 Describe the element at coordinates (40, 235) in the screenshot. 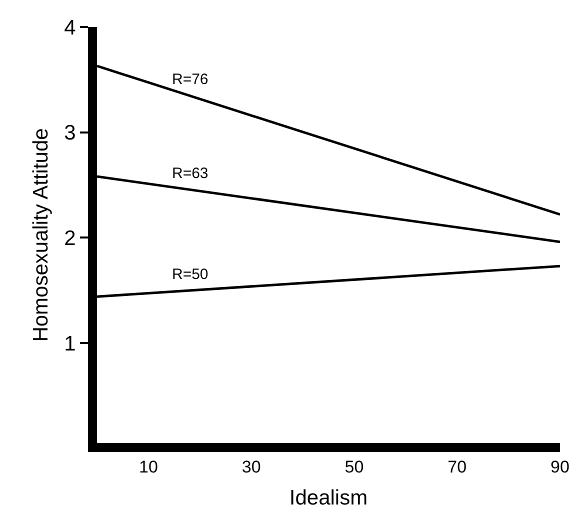

I see `y-axis-title: Homosexuality Attitude` at that location.